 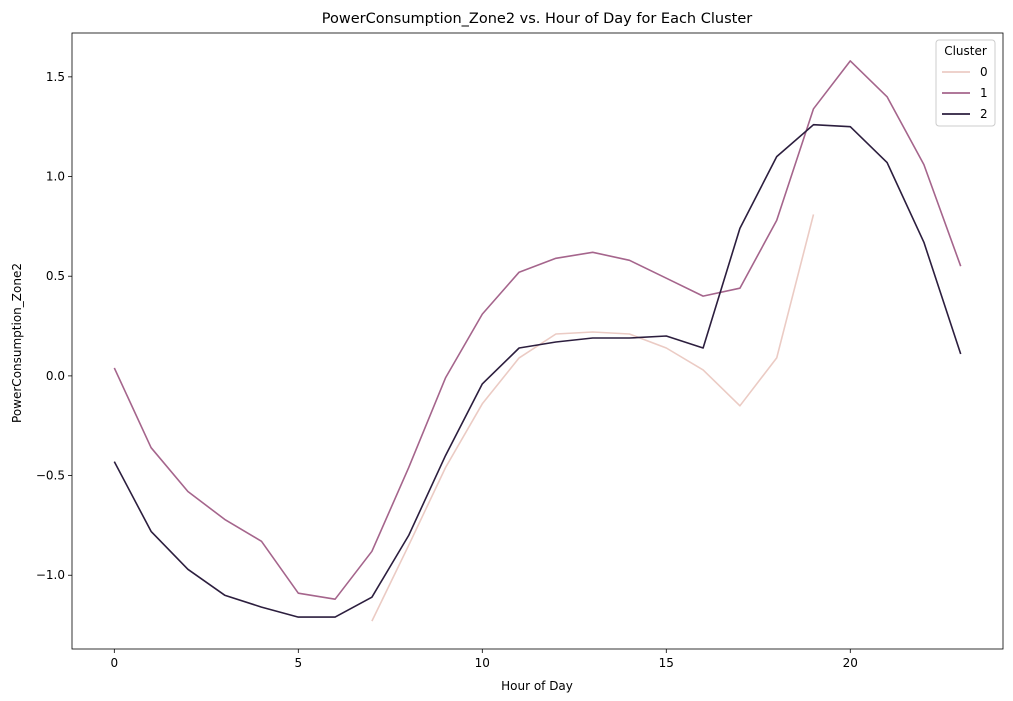 I want to click on x-tick-label: 20, so click(x=850, y=663).